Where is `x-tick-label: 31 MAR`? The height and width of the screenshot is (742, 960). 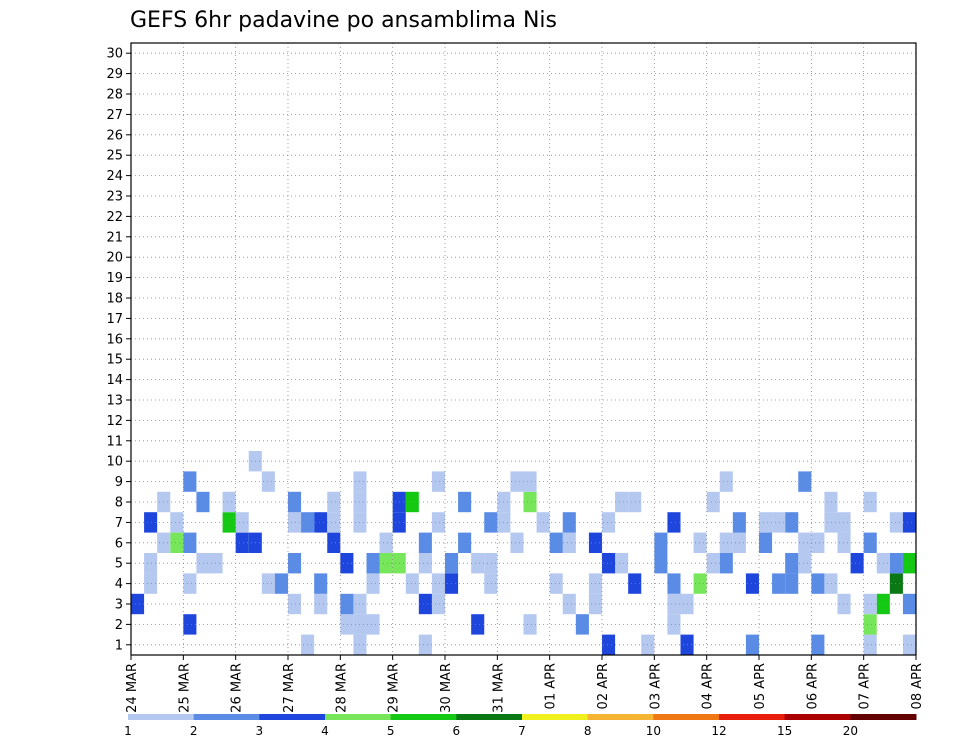
x-tick-label: 31 MAR is located at coordinates (498, 688).